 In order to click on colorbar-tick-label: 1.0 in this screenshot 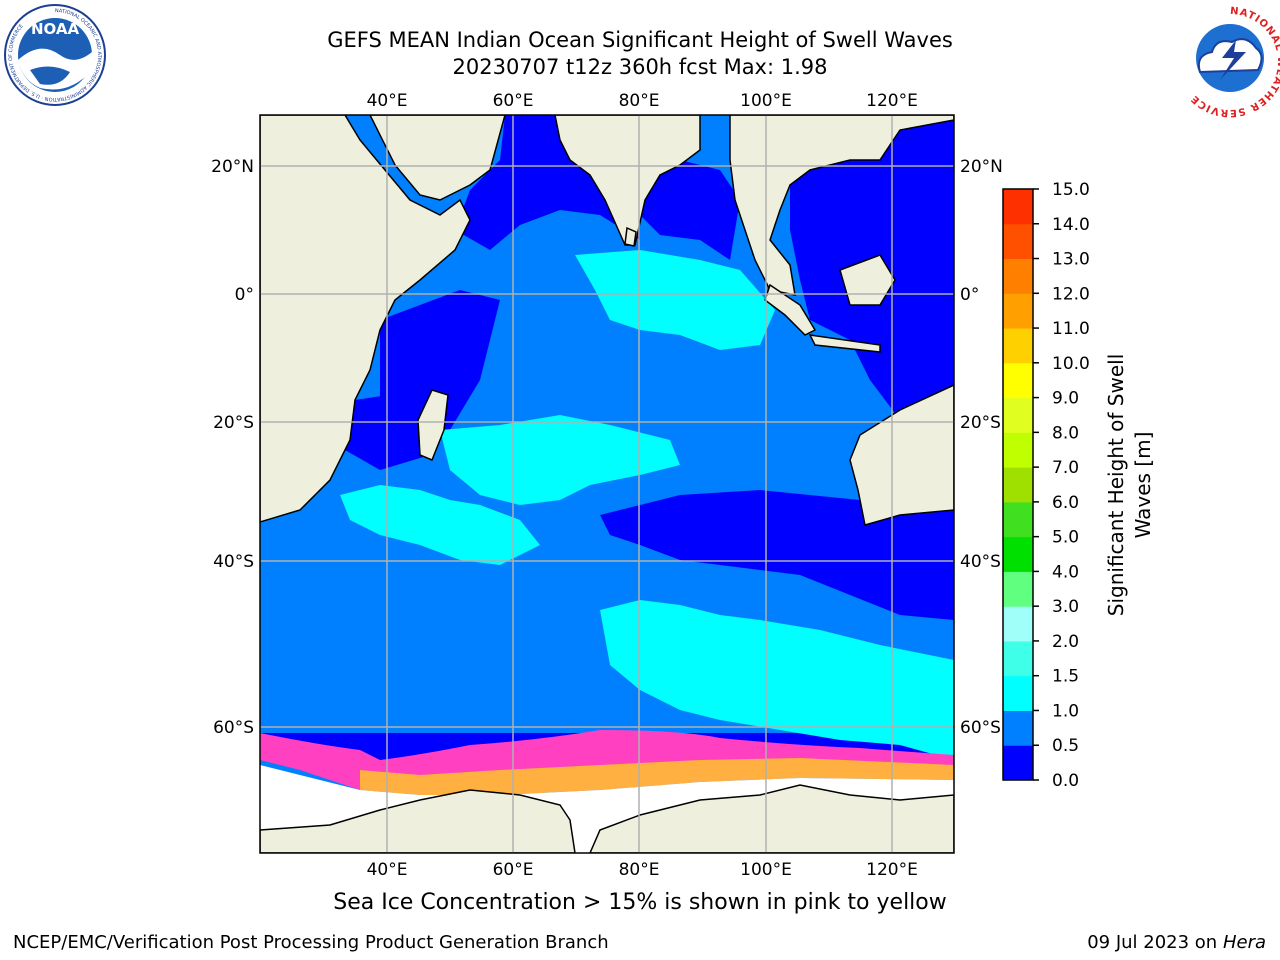, I will do `click(1065, 711)`.